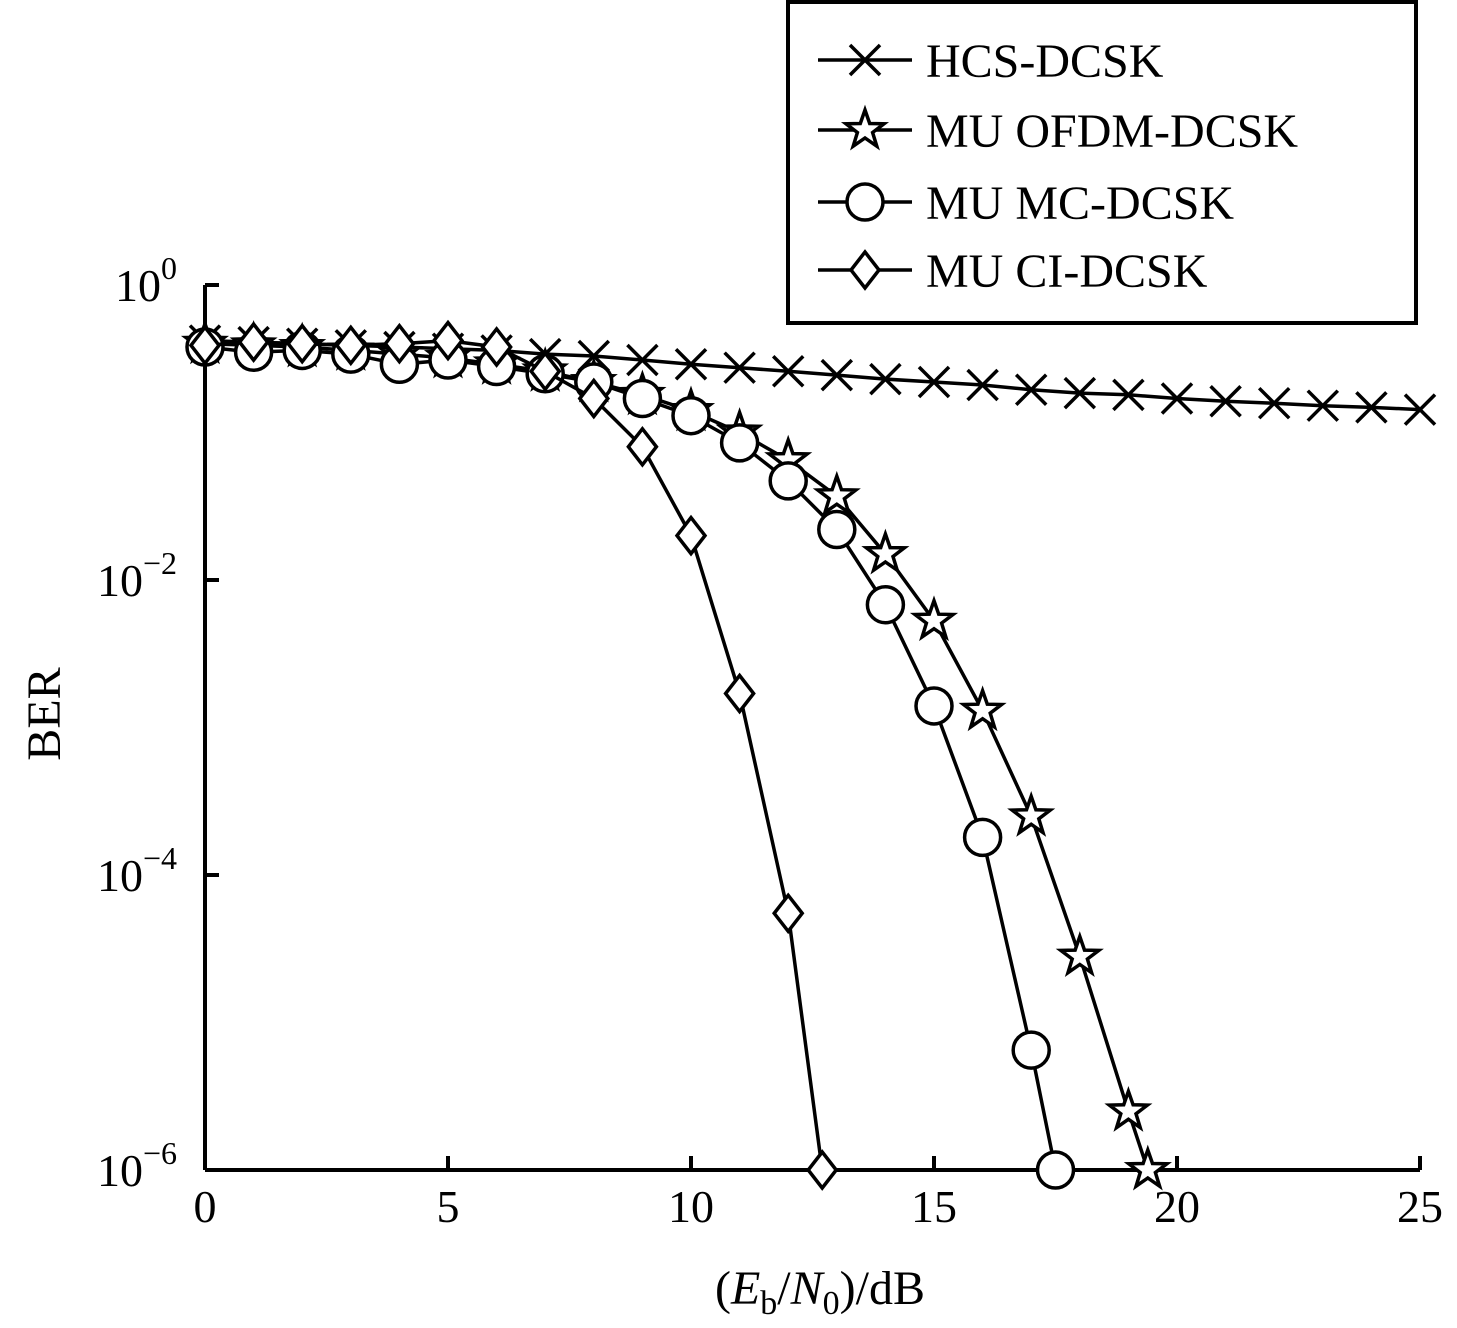 The width and height of the screenshot is (1457, 1328). What do you see at coordinates (1058, 166) in the screenshot?
I see `legend-items: HCS-DCSK MU OFDM-DCSK MU MC-DCSK MU CI-DCSK` at bounding box center [1058, 166].